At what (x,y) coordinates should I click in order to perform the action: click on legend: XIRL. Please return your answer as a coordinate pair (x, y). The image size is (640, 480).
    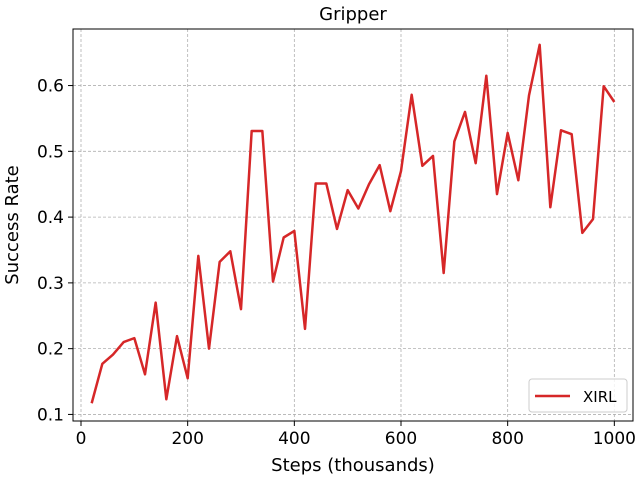
    Looking at the image, I should click on (578, 395).